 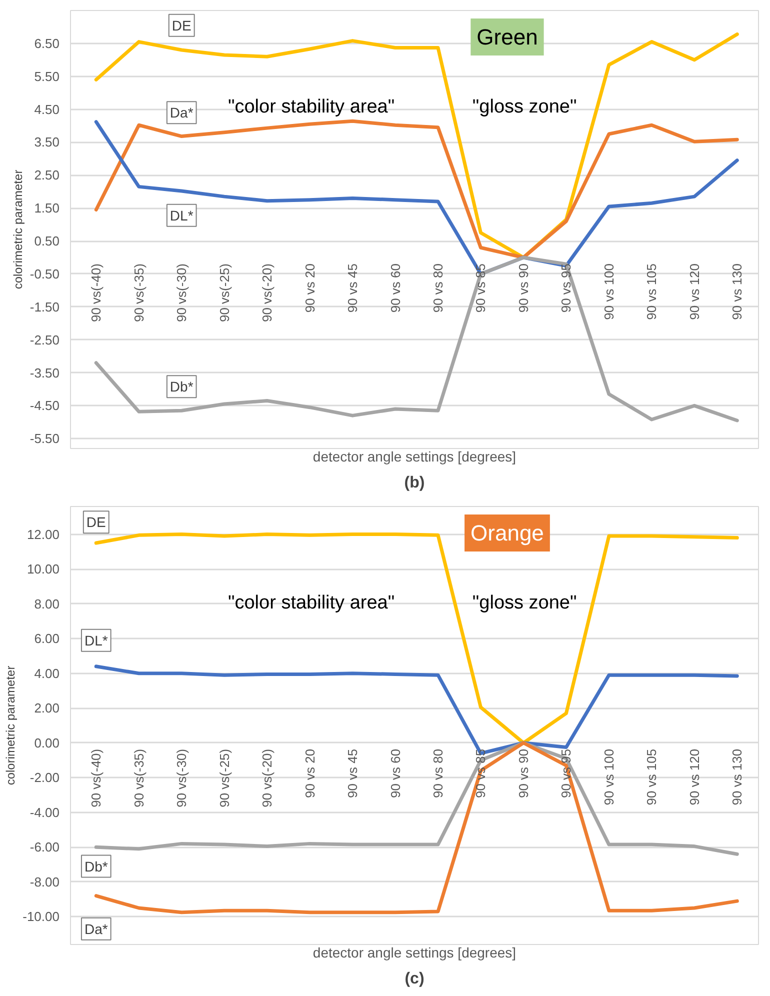 What do you see at coordinates (47, 673) in the screenshot?
I see `y-tick-label: 4.00` at bounding box center [47, 673].